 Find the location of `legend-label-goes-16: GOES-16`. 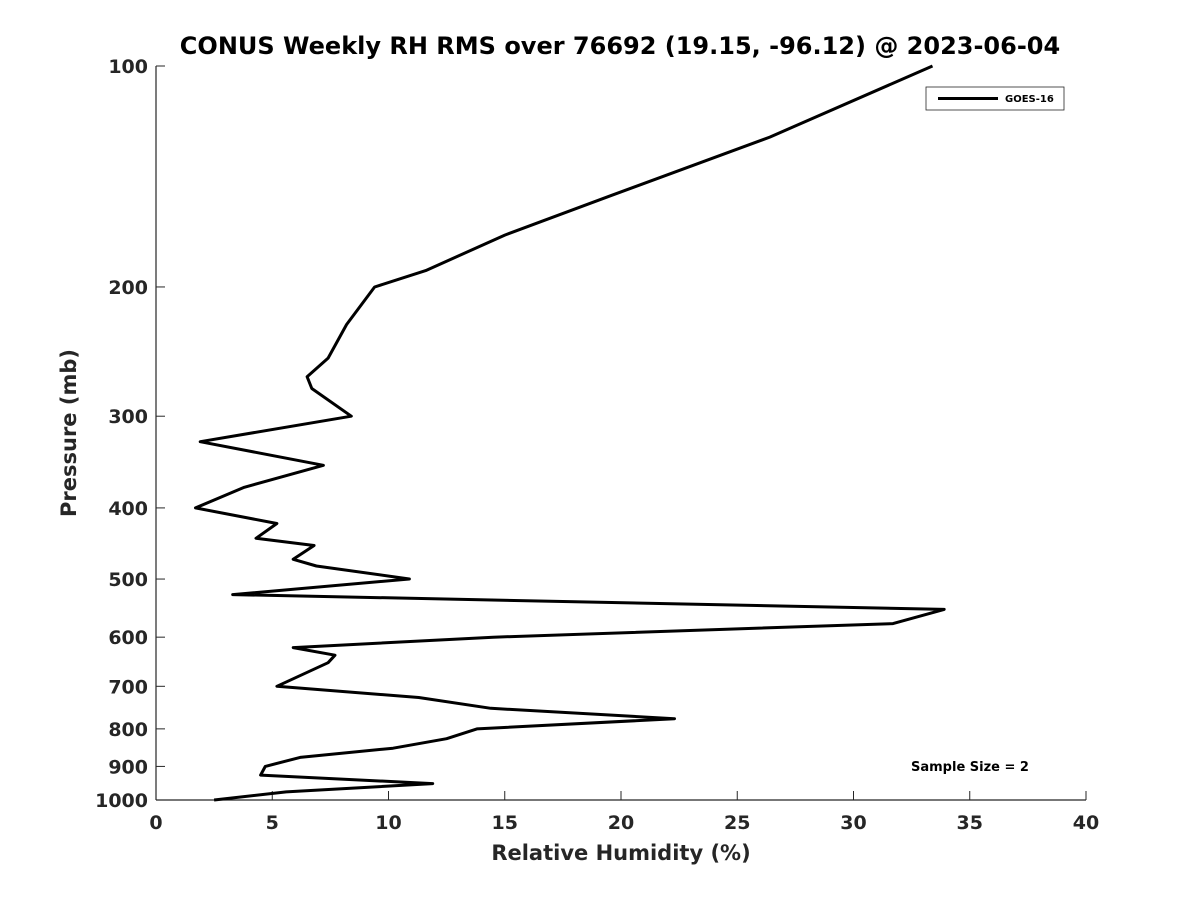

legend-label-goes-16: GOES-16 is located at coordinates (1029, 99).